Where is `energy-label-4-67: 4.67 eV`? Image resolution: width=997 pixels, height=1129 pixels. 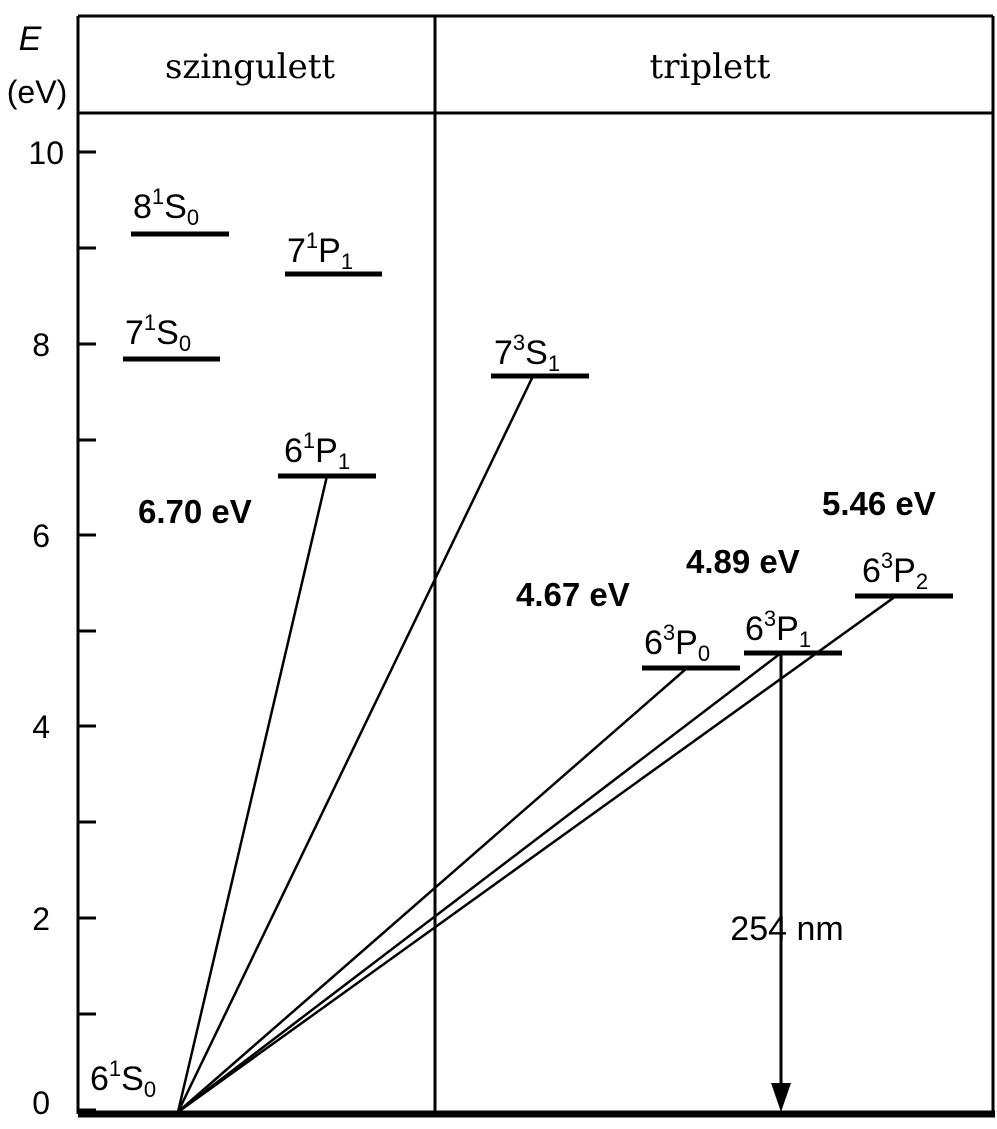 energy-label-4-67: 4.67 eV is located at coordinates (573, 594).